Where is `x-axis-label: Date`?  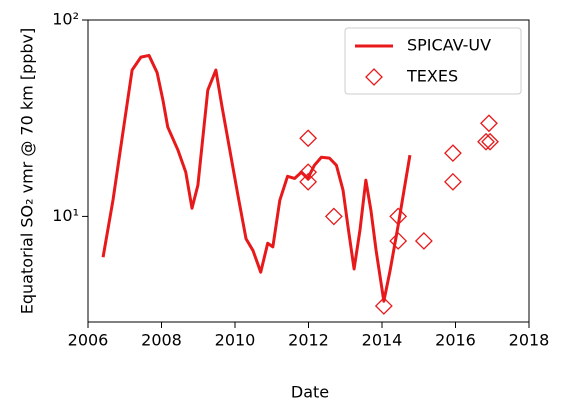
x-axis-label: Date is located at coordinates (310, 392).